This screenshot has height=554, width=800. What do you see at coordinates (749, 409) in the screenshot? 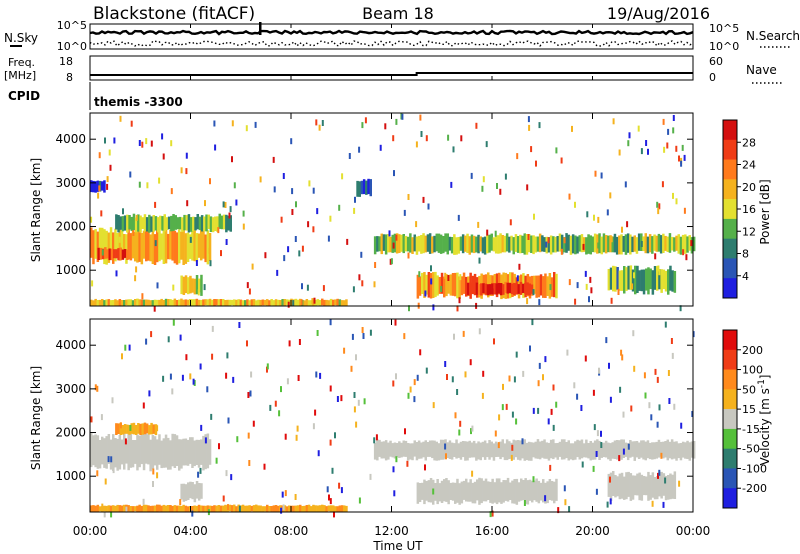
I see `colorbar-tick-label: 15` at bounding box center [749, 409].